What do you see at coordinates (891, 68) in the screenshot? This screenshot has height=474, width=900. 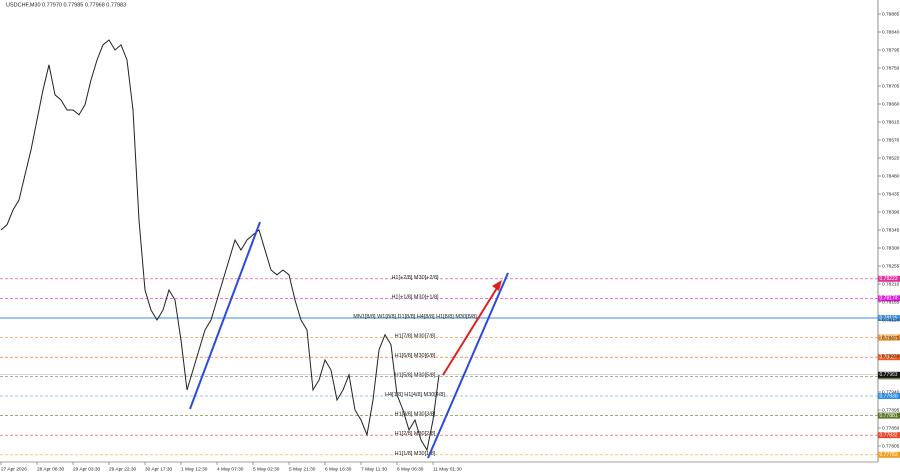 I see `y-tick-label: 0.78750` at bounding box center [891, 68].